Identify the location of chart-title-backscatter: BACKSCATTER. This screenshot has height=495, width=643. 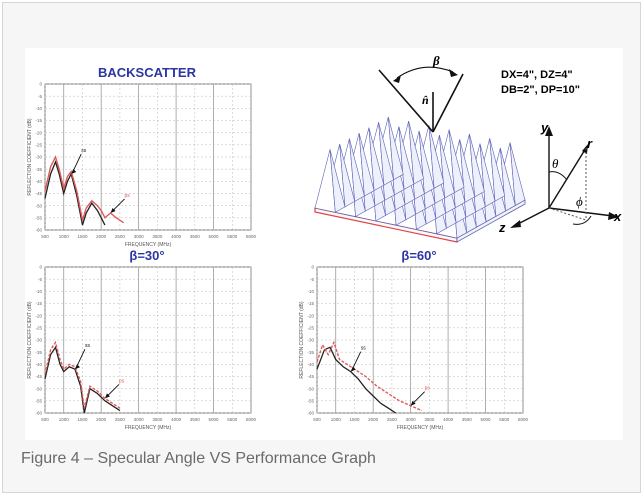
(147, 72).